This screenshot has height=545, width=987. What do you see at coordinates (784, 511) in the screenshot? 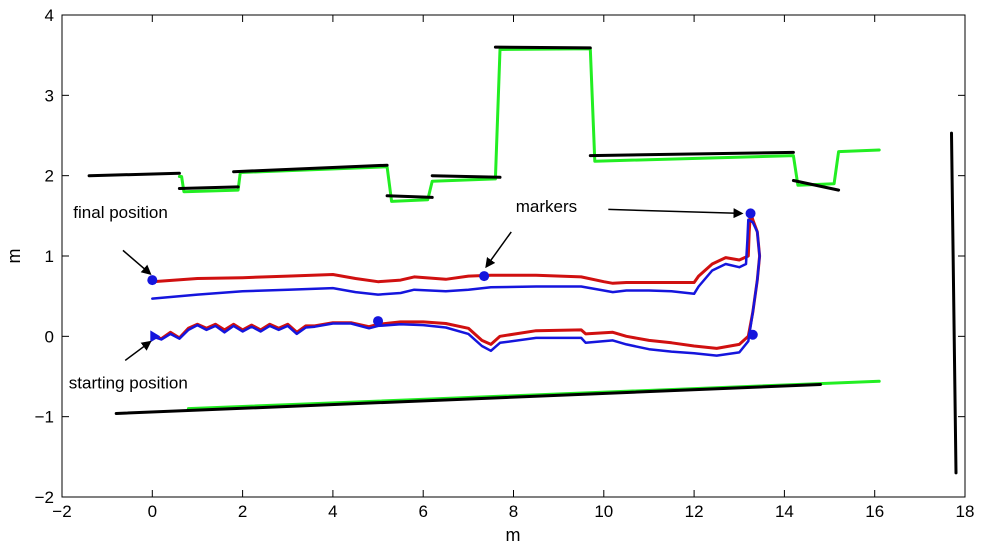
I see `x-tick-label: 14` at bounding box center [784, 511].